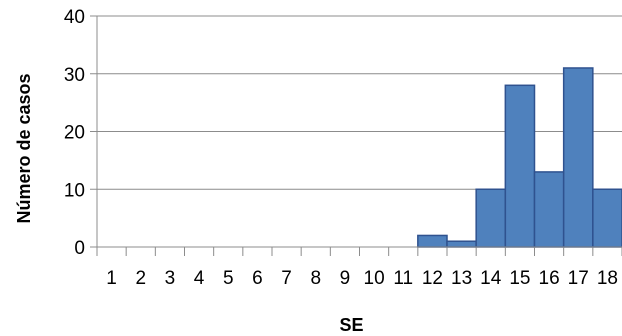  I want to click on x-tick-label-3: 3, so click(170, 278).